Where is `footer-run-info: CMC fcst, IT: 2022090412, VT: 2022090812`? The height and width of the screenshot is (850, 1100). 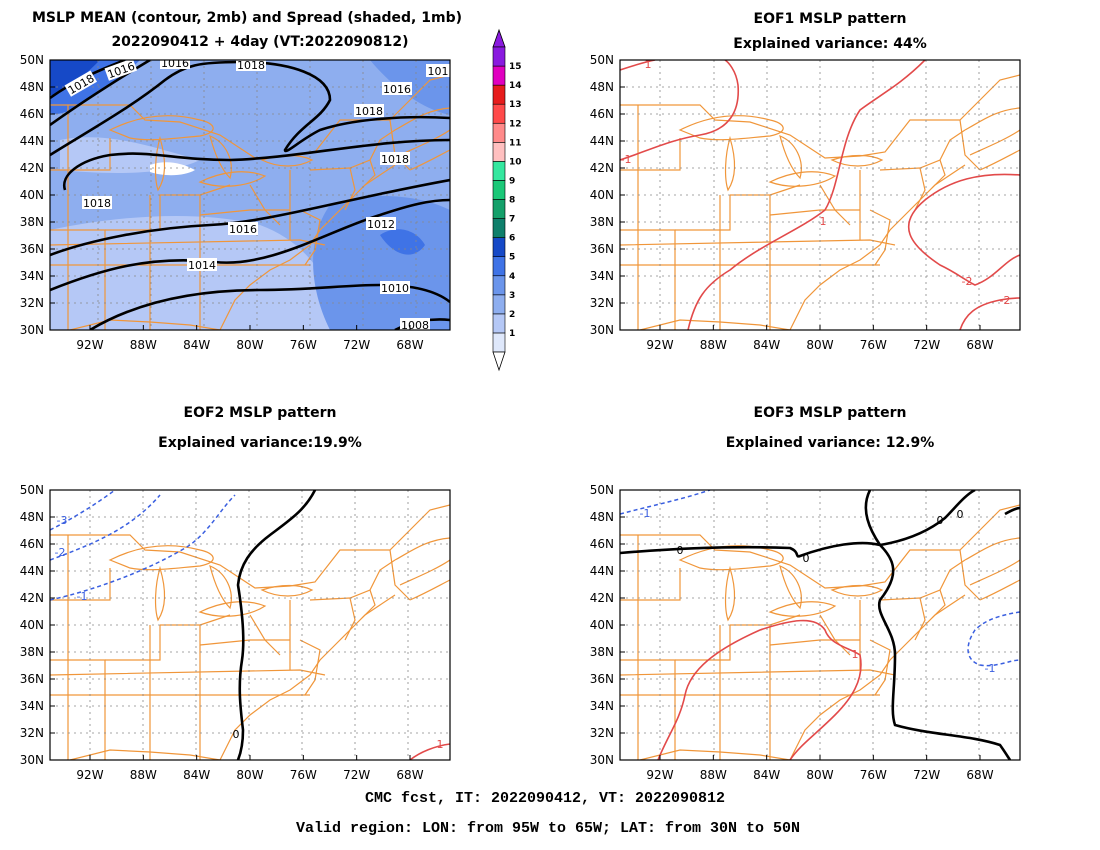 footer-run-info: CMC fcst, IT: 2022090412, VT: 2022090812 is located at coordinates (545, 798).